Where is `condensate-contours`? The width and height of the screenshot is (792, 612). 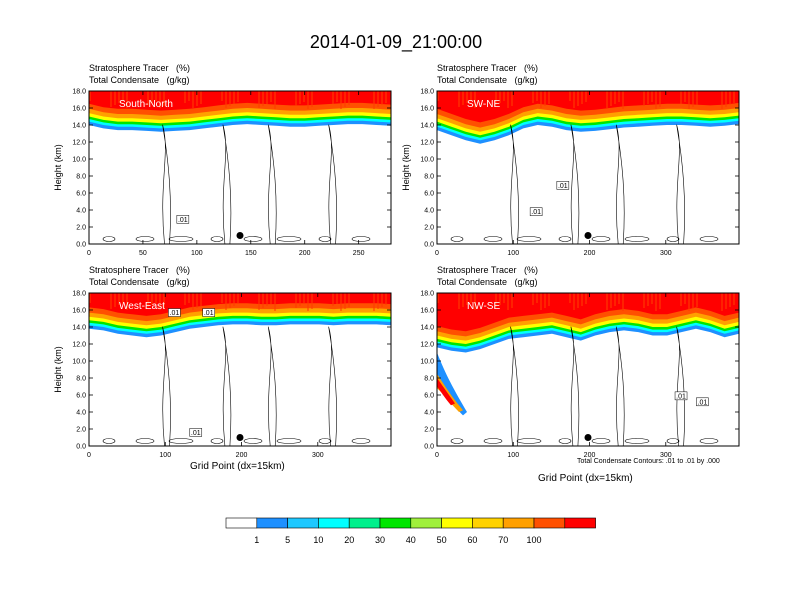 condensate-contours is located at coordinates (584, 184).